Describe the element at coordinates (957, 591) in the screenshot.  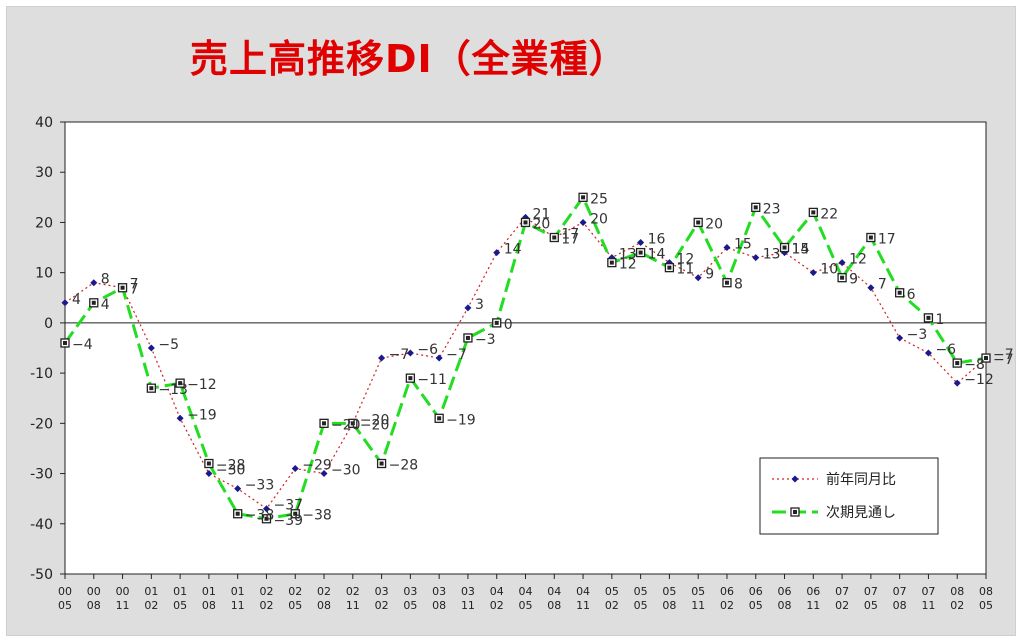
I see `x-tick-label-top-31: 08` at that location.